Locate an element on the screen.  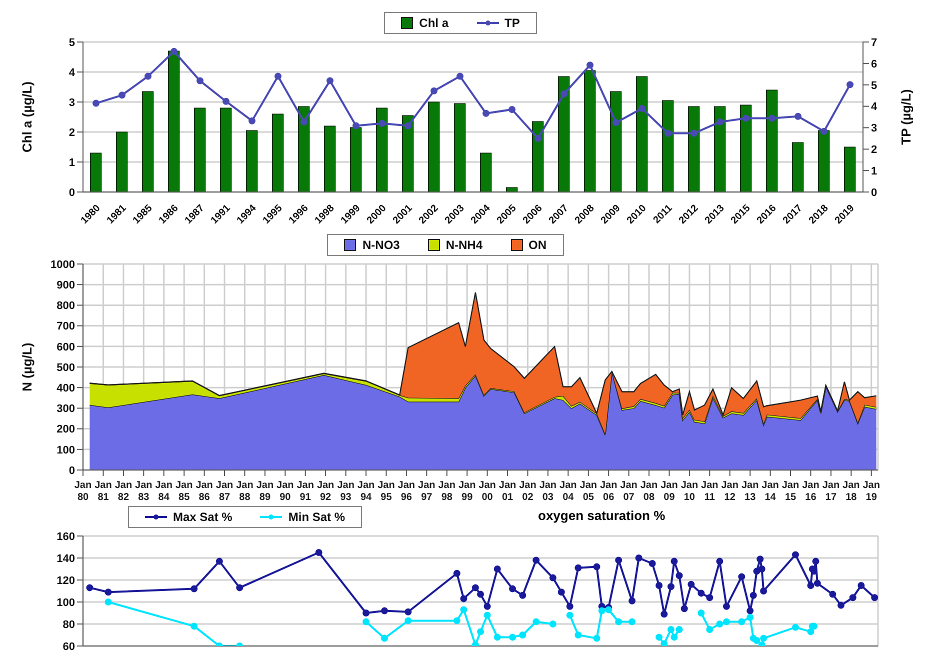
x-tick-label: Jan 98 is located at coordinates (447, 491).